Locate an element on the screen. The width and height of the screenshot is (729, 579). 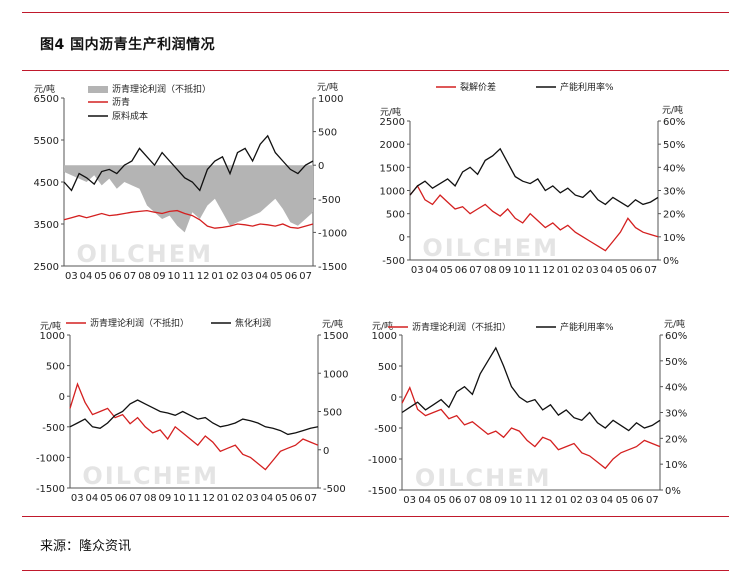
right-tick-label: 10% is located at coordinates (676, 465).